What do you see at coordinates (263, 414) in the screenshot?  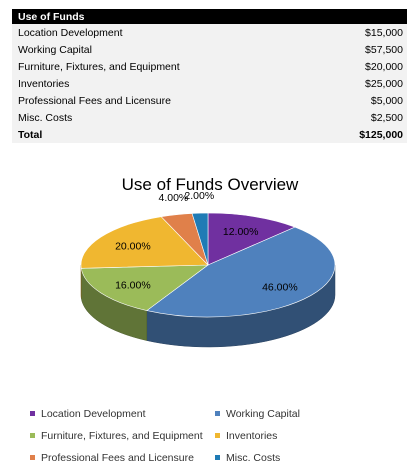 I see `legend-label: Working Capital` at bounding box center [263, 414].